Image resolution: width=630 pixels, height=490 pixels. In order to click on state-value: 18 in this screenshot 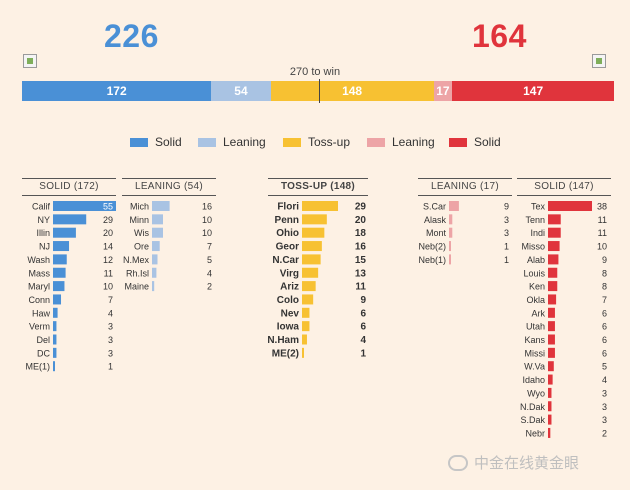, I will do `click(361, 233)`.